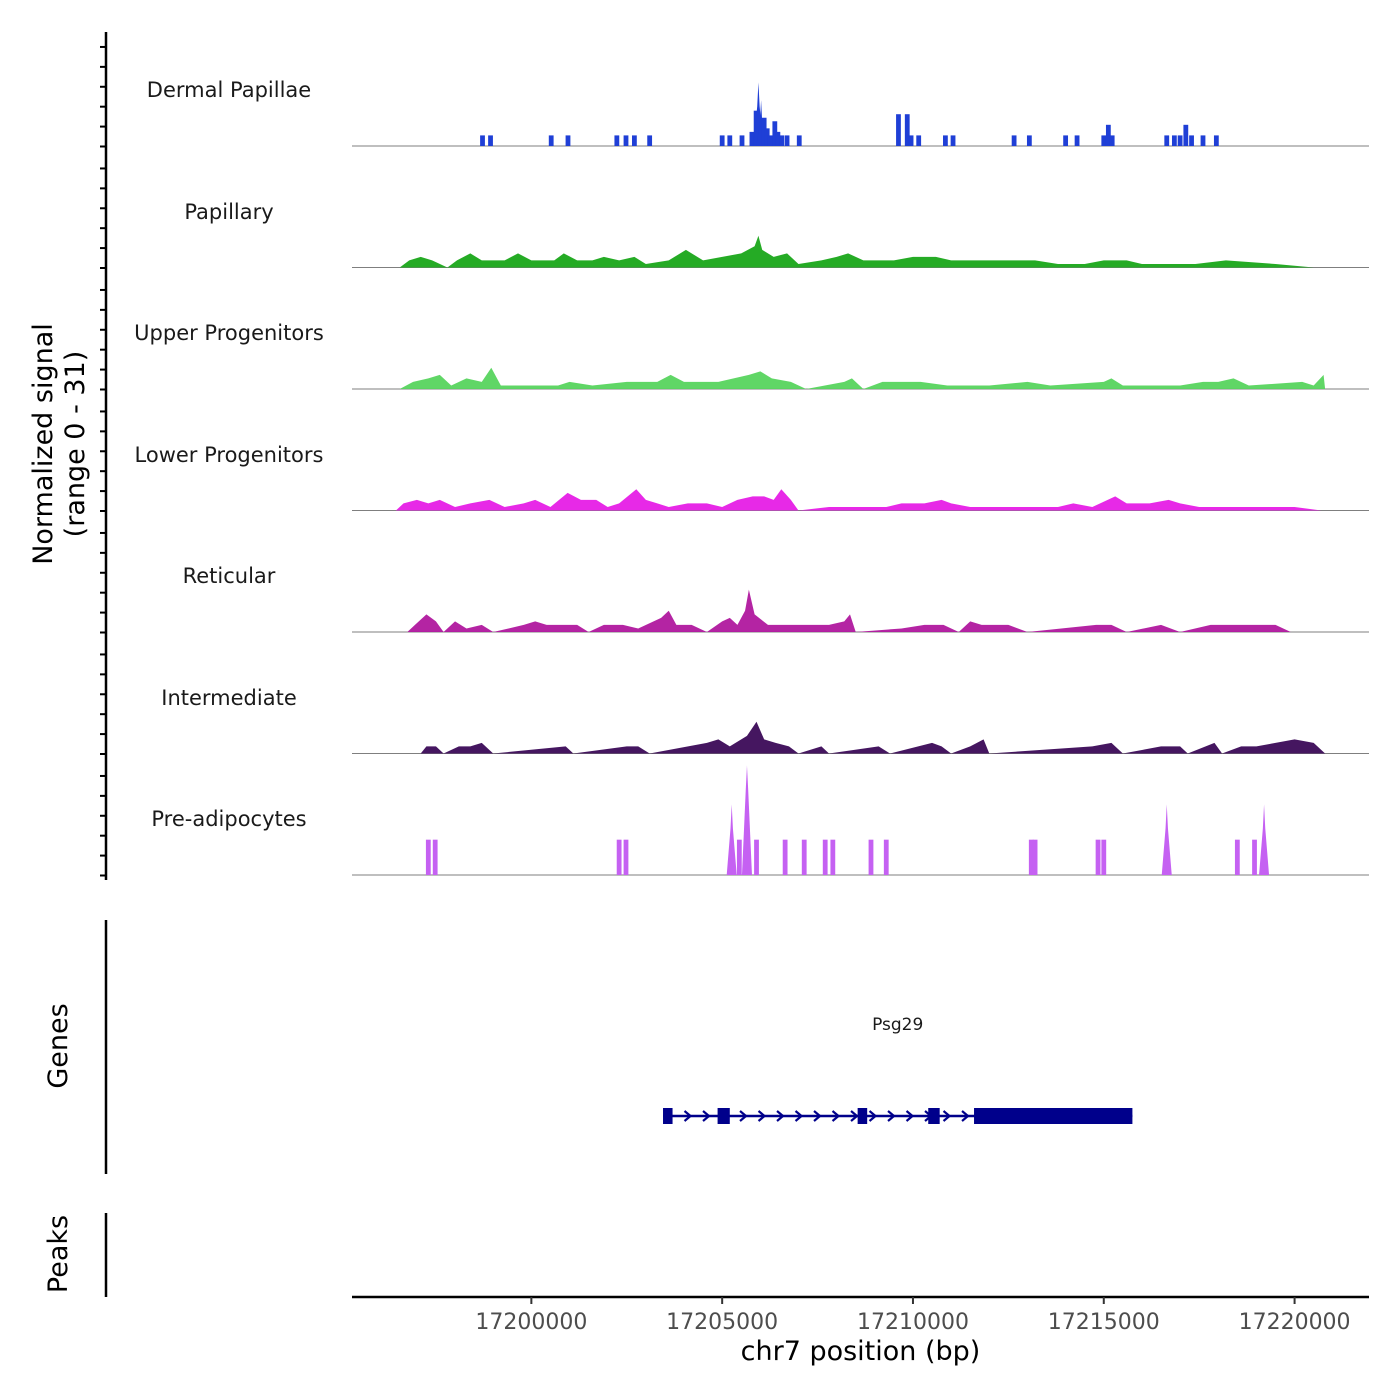 The image size is (1400, 1400). I want to click on x-axis: 17200000 17205000 17210000 17215000 17220000, so click(860, 1315).